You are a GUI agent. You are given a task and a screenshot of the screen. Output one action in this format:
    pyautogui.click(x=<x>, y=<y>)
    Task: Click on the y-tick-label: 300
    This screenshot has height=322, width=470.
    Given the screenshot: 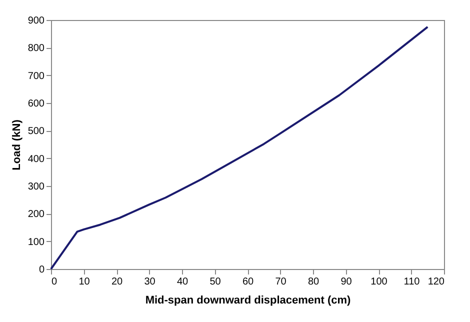 What is the action you would take?
    pyautogui.click(x=36, y=187)
    